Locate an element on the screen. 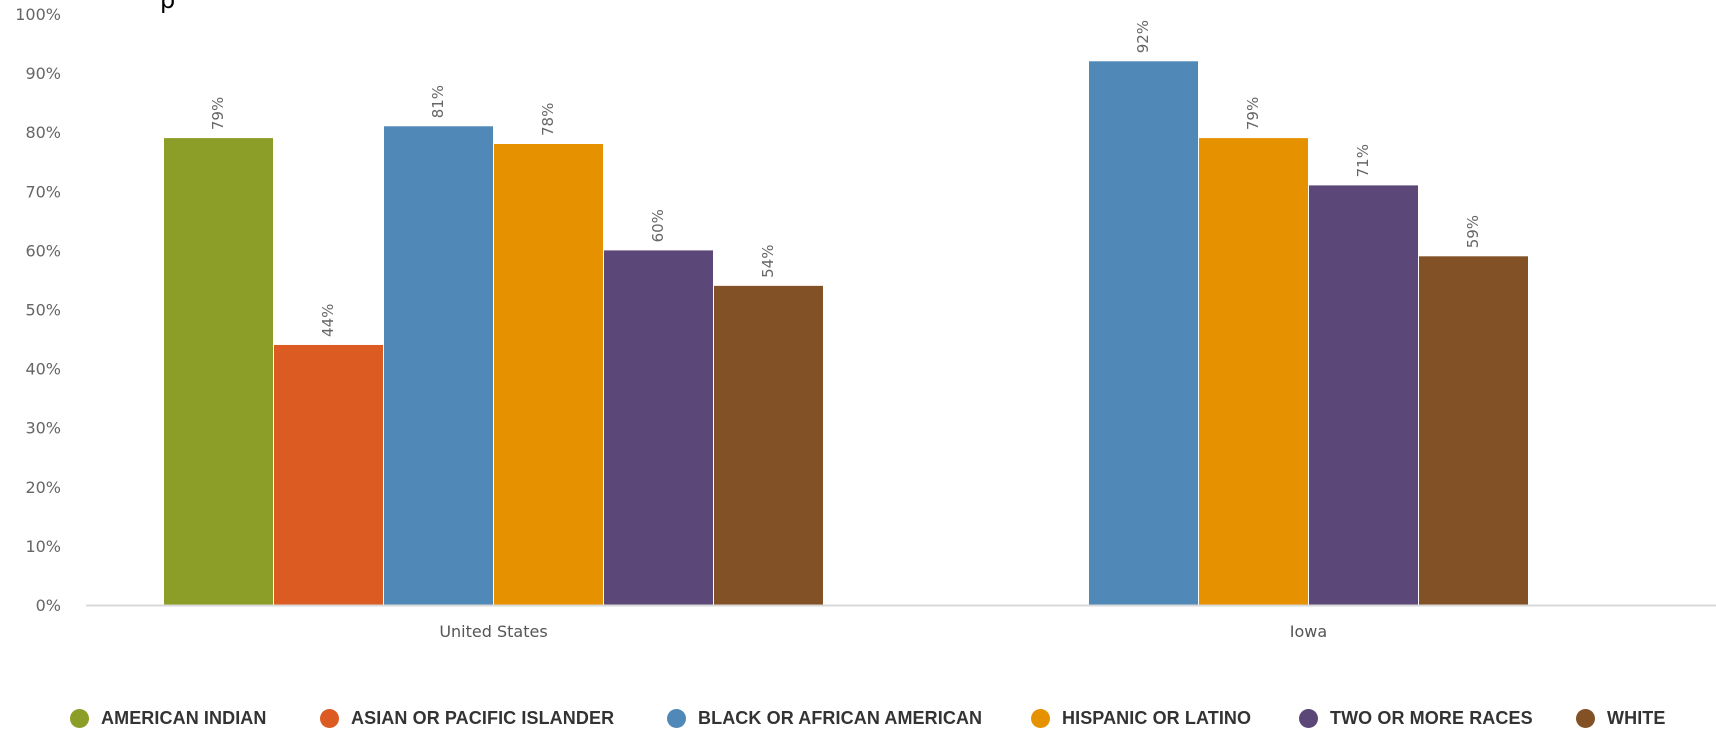  legend-label: AMERICAN INDIAN is located at coordinates (184, 717).